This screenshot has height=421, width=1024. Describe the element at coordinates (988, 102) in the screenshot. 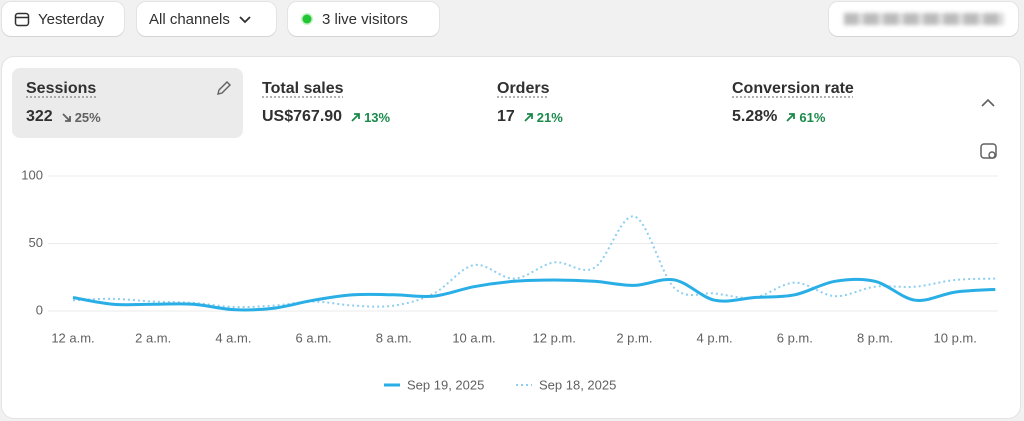

I see `collapse-icon` at that location.